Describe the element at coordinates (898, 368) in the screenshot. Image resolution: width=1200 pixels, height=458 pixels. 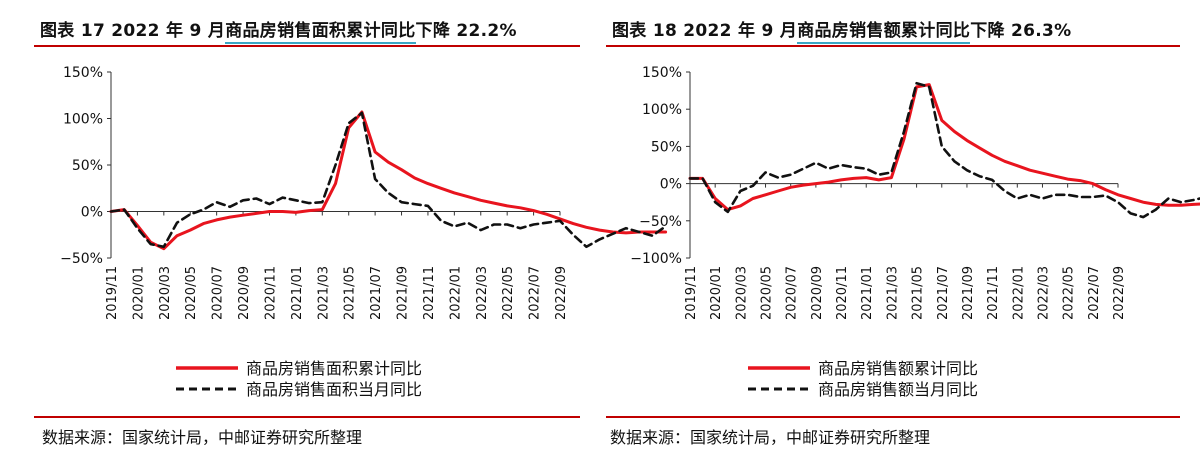
I see `legend-label: 商品房销售额累计同比` at that location.